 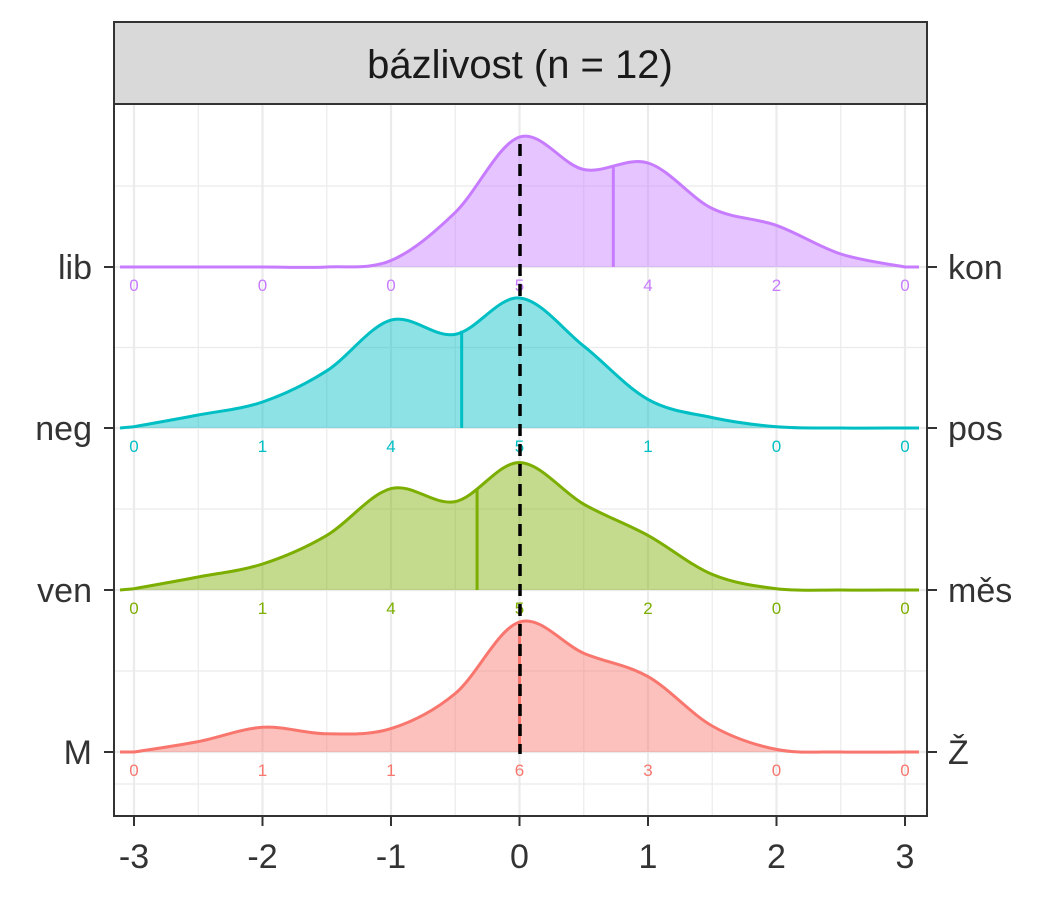 What do you see at coordinates (975, 429) in the screenshot?
I see `y-label-right: pos` at bounding box center [975, 429].